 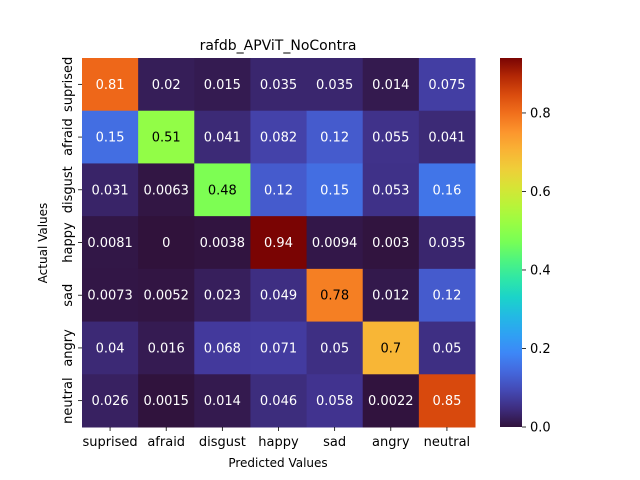 I want to click on colorbar-tick-label: 0.0, so click(x=540, y=428).